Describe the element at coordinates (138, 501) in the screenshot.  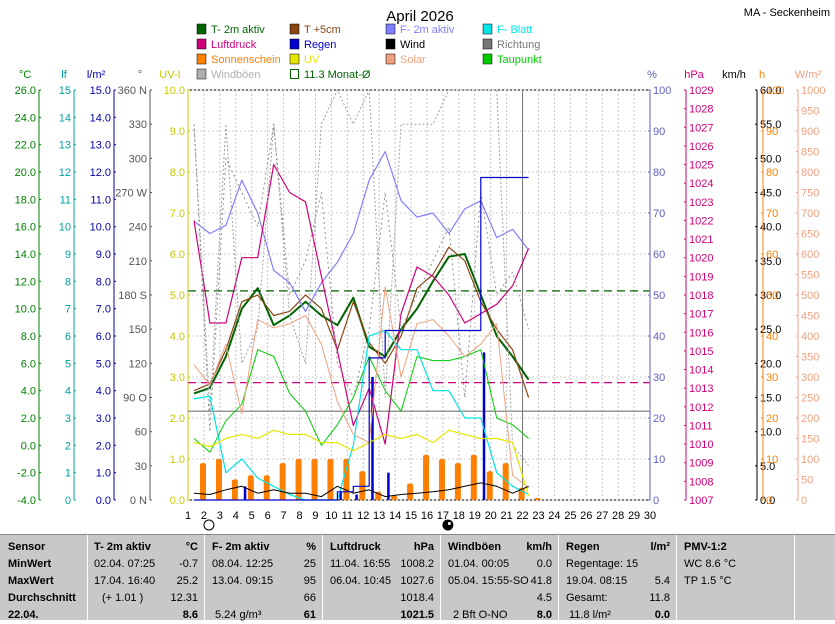
I see `dir-tick-label: 0 N` at that location.